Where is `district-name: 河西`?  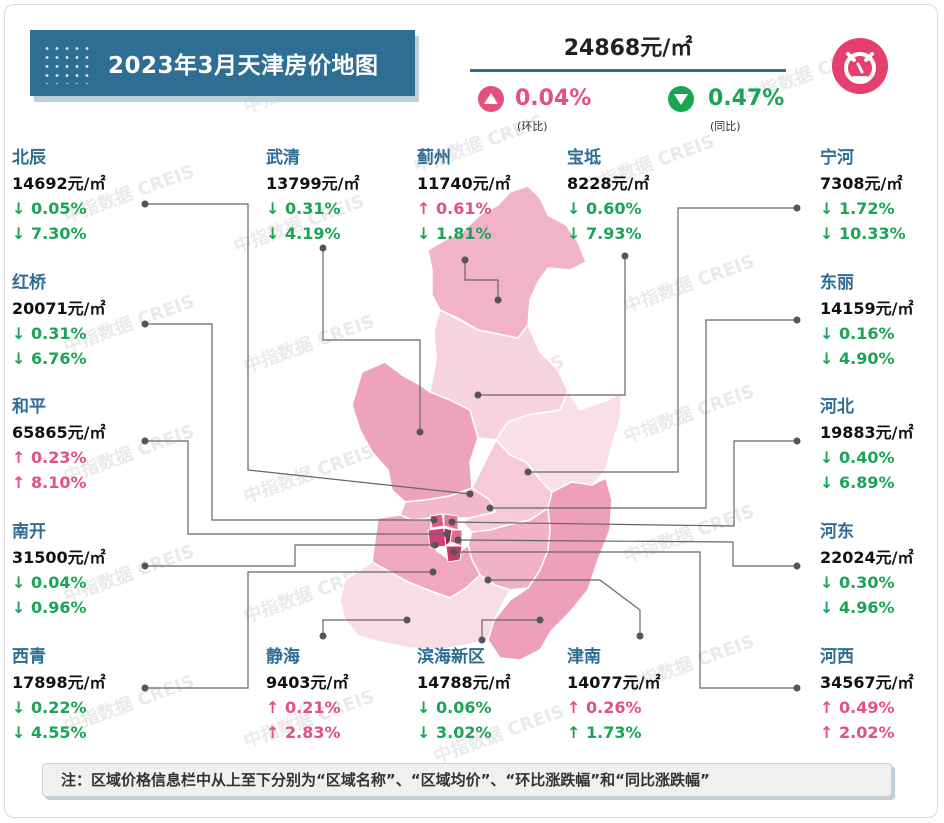 district-name: 河西 is located at coordinates (837, 657).